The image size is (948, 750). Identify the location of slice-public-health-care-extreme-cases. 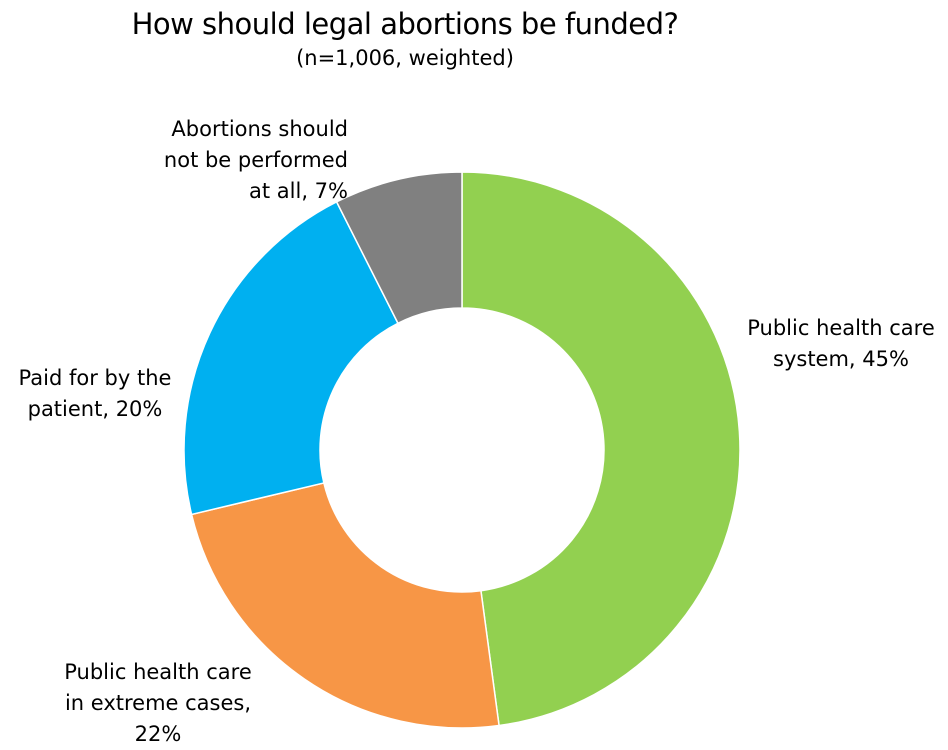
(345, 605).